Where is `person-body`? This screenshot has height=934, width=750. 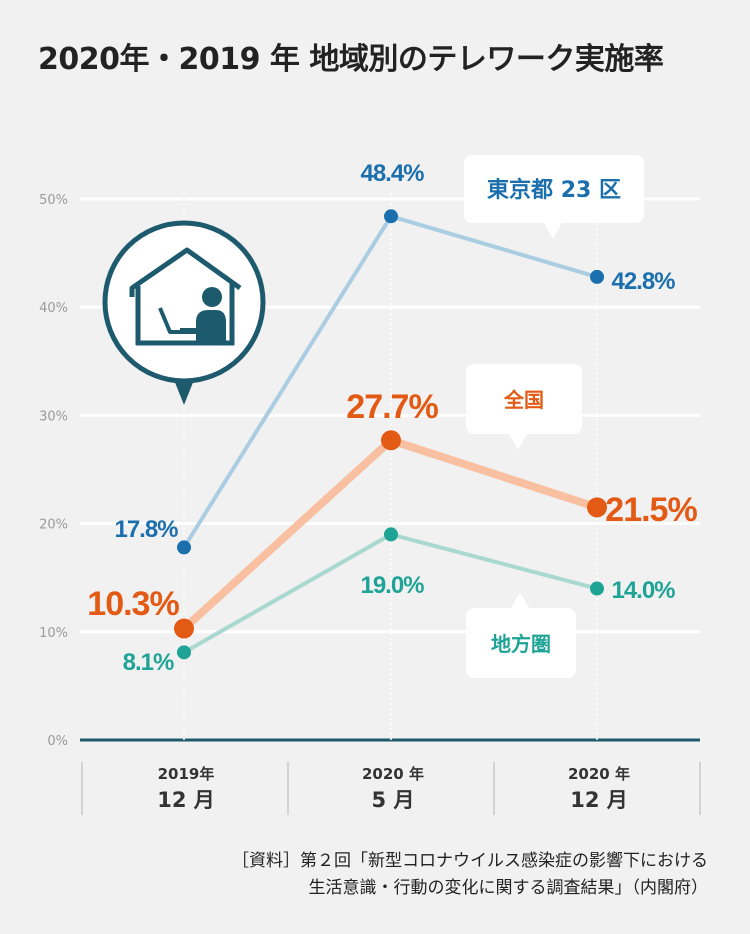
person-body is located at coordinates (211, 326).